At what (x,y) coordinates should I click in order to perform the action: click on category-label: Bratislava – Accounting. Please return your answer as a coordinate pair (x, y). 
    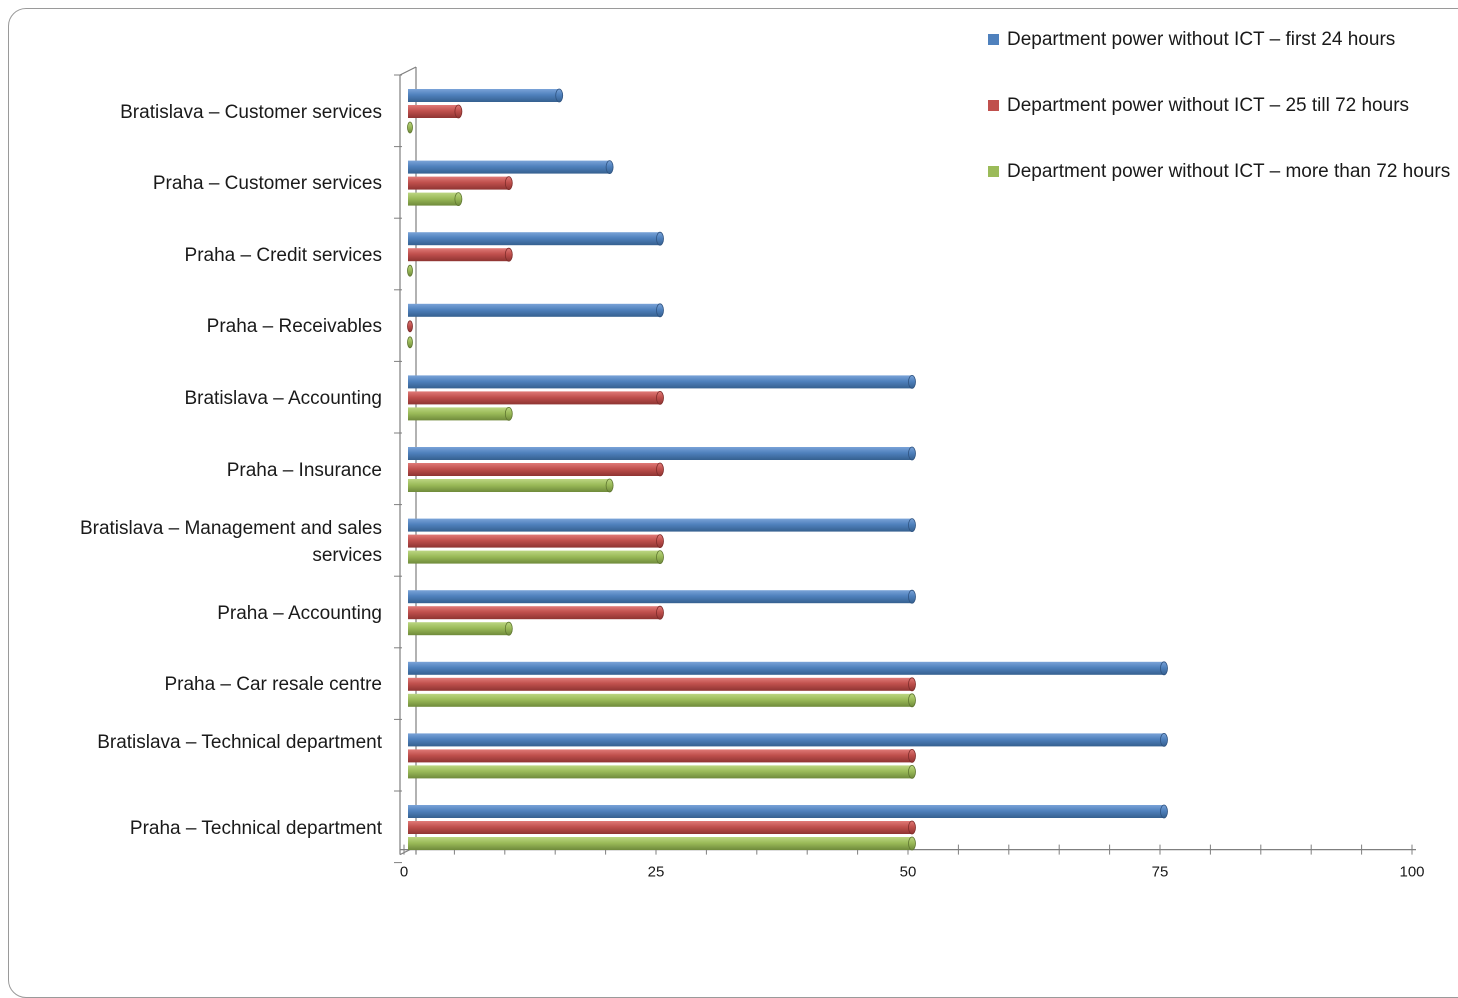
    Looking at the image, I should click on (283, 398).